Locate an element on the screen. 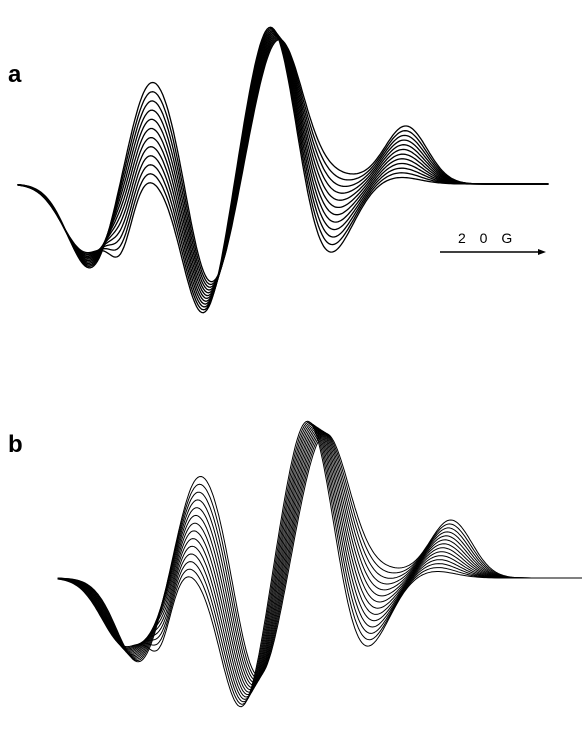  panel-b-label: b is located at coordinates (15, 444).